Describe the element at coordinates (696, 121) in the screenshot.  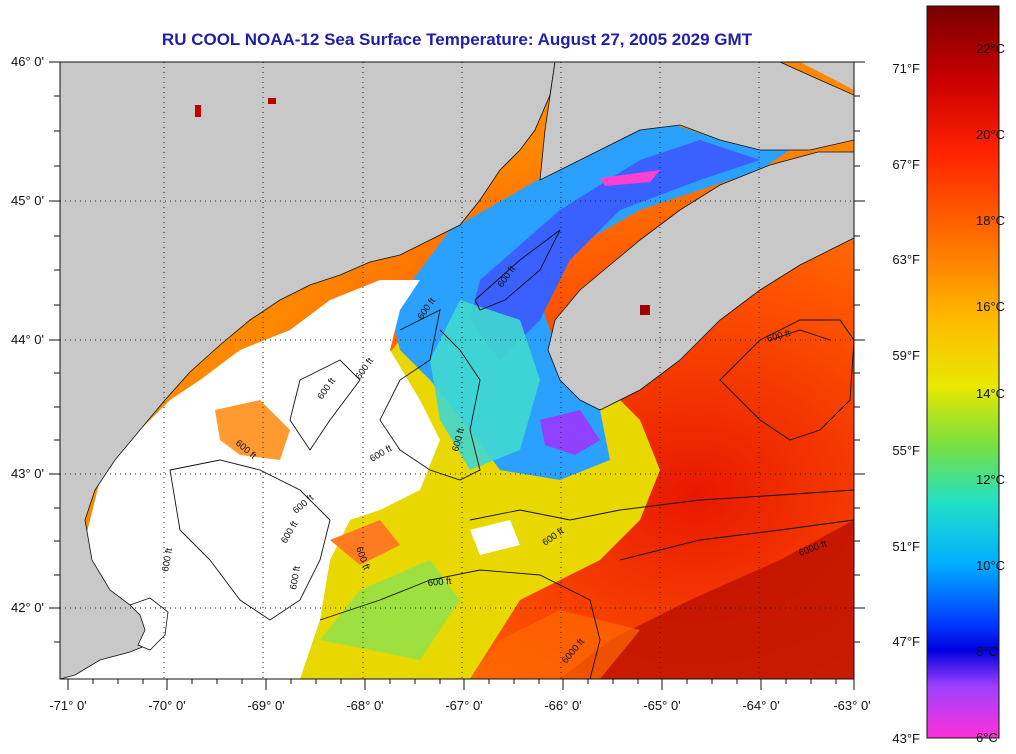
I see `land-new-brunswick` at that location.